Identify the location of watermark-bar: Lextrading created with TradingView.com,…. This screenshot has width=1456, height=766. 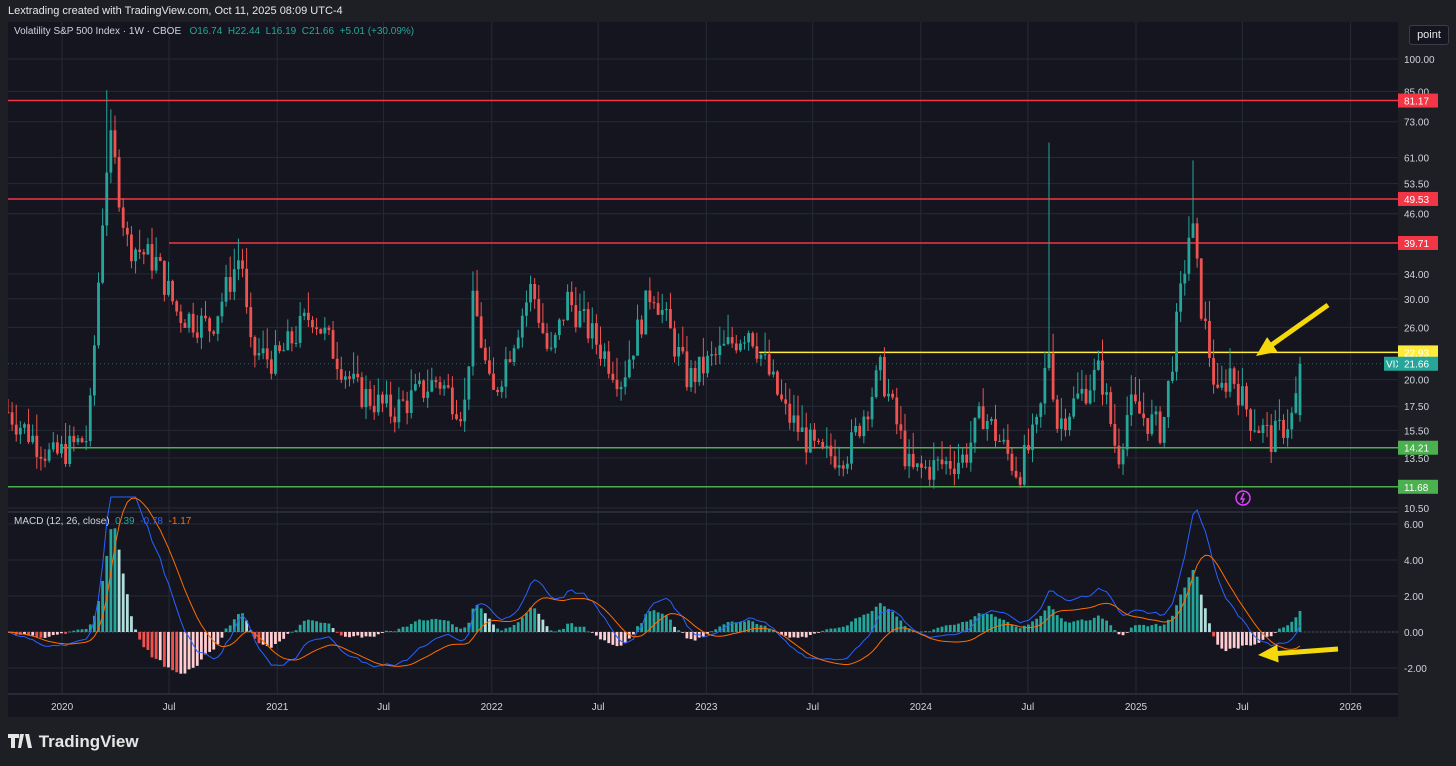
(728, 11).